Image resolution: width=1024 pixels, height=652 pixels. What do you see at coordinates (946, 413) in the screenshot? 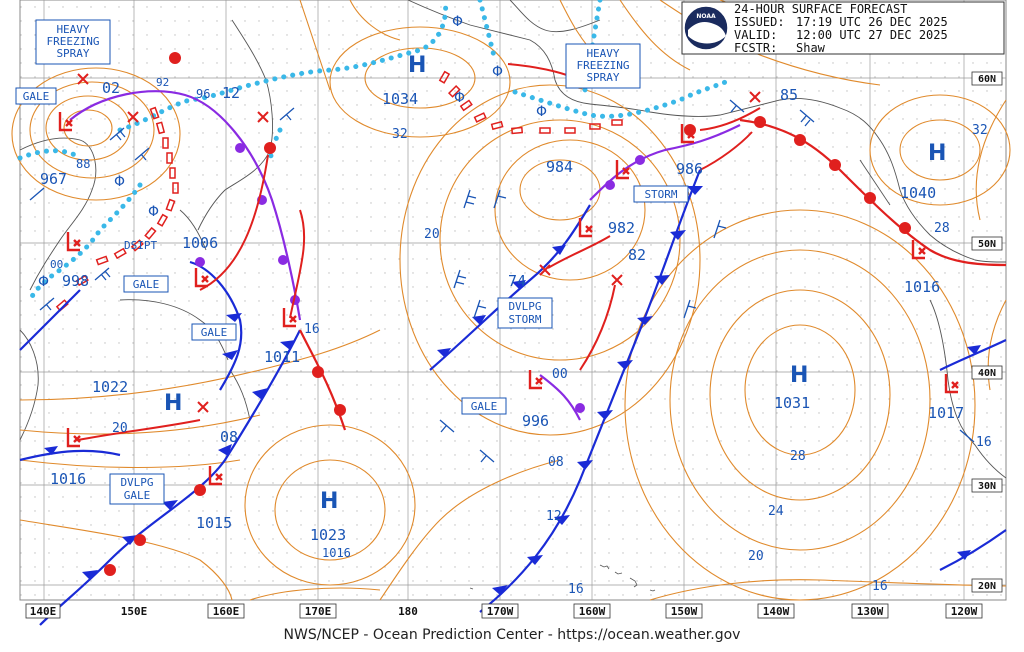
I see `low-pressure-value: 1017` at bounding box center [946, 413].